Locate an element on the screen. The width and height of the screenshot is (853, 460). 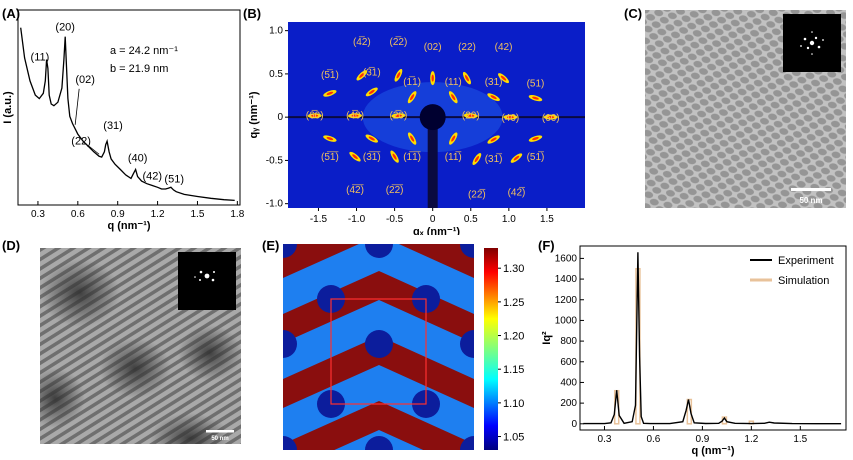
x-tick-label-b: -0.5 is located at coordinates (395, 219).